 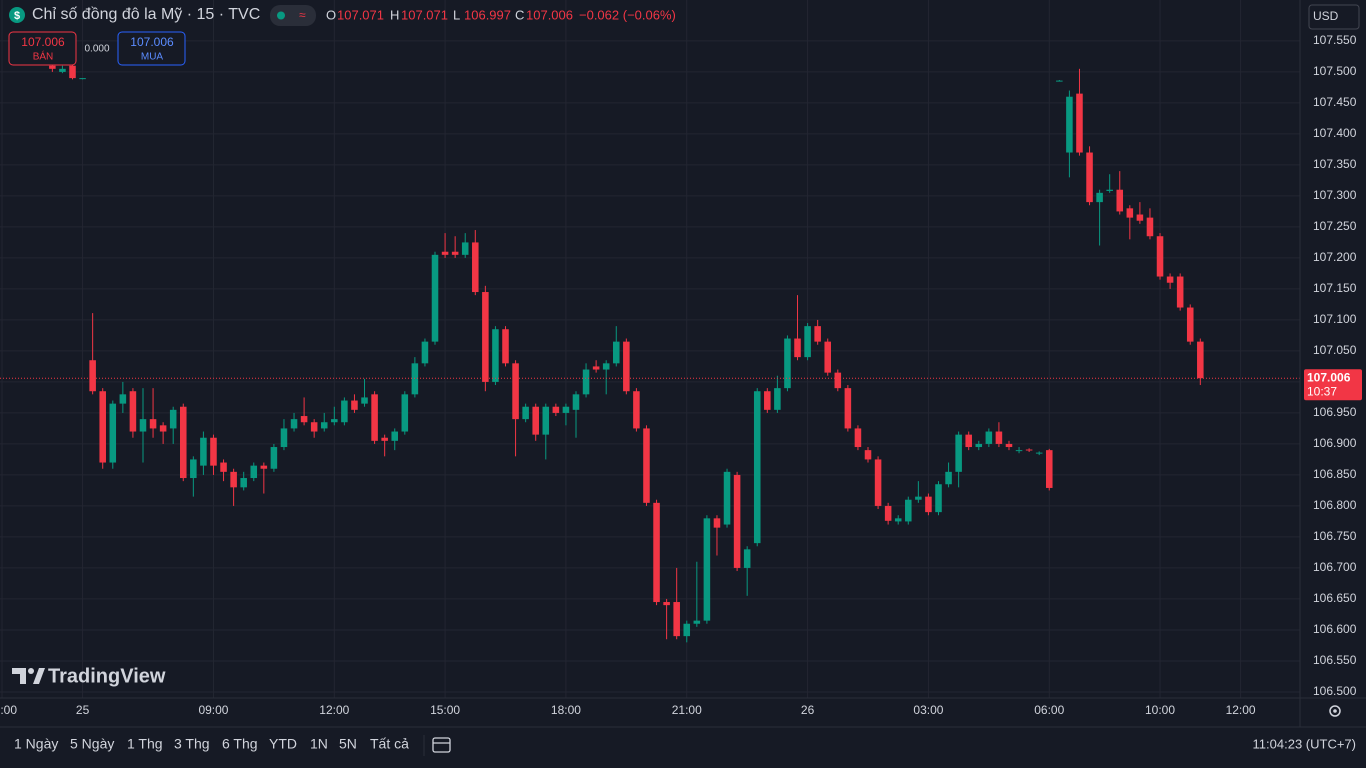 What do you see at coordinates (424, 14) in the screenshot?
I see `ohlc-value: 107.071` at bounding box center [424, 14].